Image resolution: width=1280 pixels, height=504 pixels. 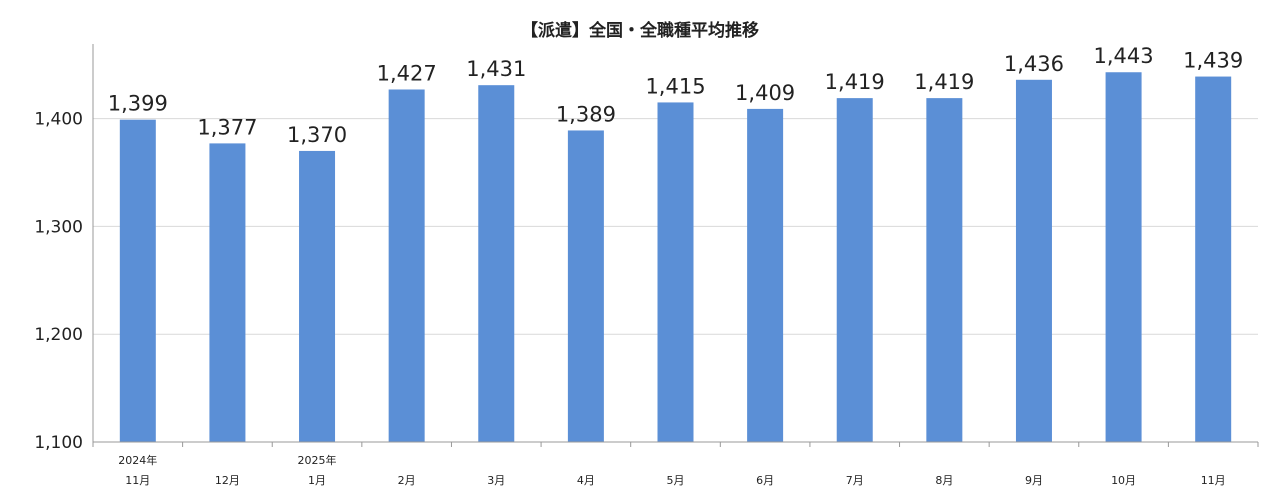 What do you see at coordinates (586, 114) in the screenshot?
I see `data-label: 1,389` at bounding box center [586, 114].